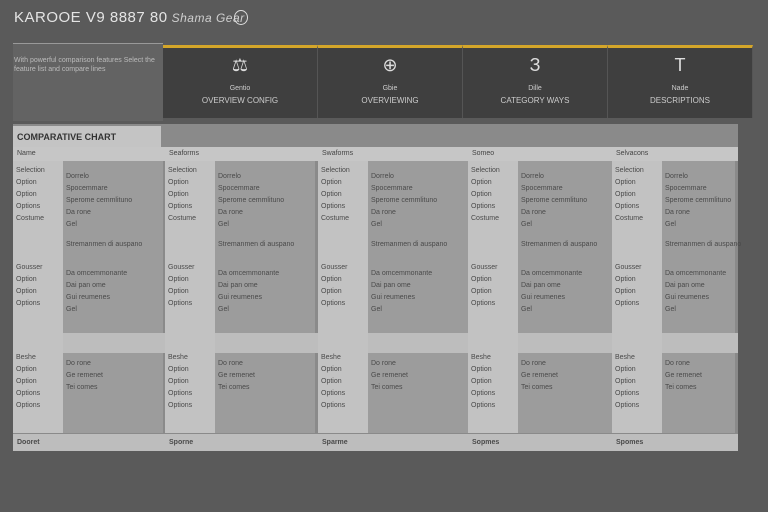 The image size is (768, 512). What do you see at coordinates (26, 153) in the screenshot?
I see `column-header: Name` at bounding box center [26, 153].